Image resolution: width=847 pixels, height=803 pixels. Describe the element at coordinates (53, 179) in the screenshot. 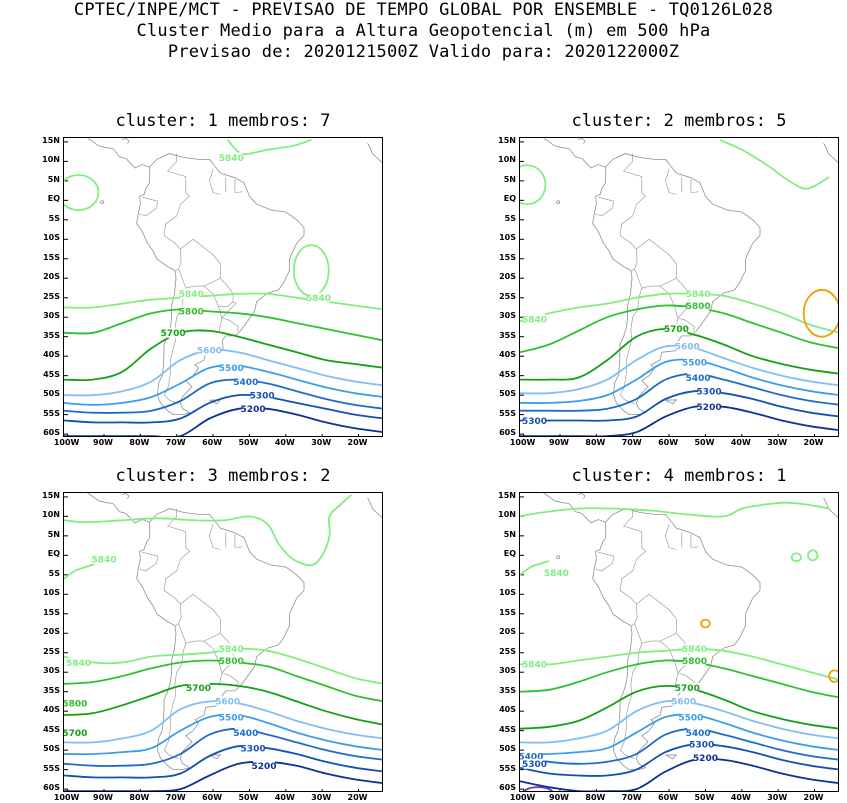

I see `lat-tick-label: 5N` at that location.